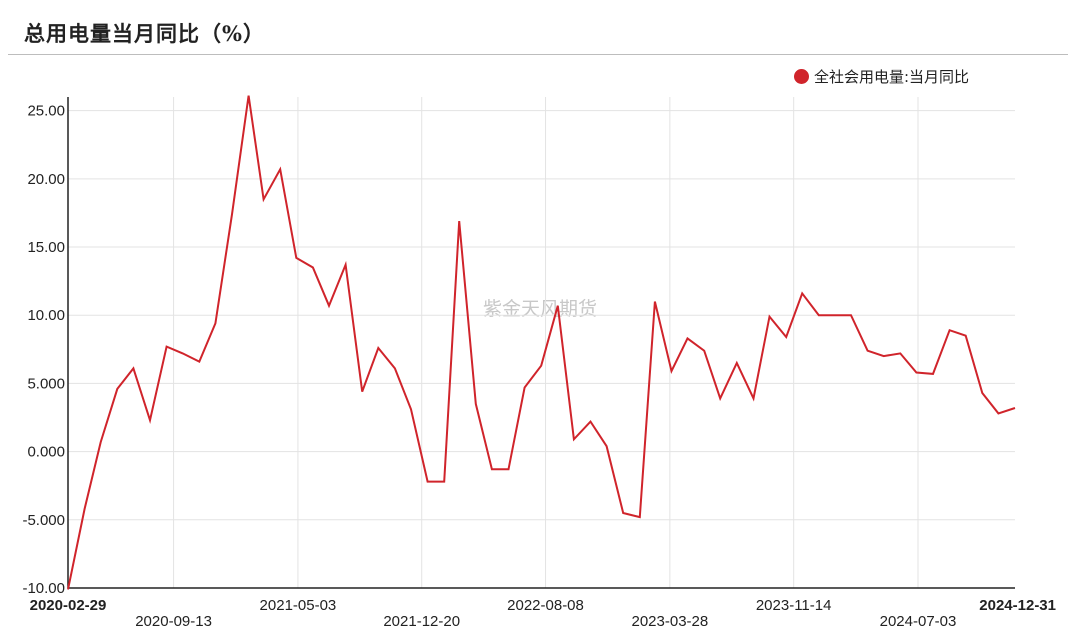  Describe the element at coordinates (421, 621) in the screenshot. I see `x-tick-label: 2021-12-20` at that location.